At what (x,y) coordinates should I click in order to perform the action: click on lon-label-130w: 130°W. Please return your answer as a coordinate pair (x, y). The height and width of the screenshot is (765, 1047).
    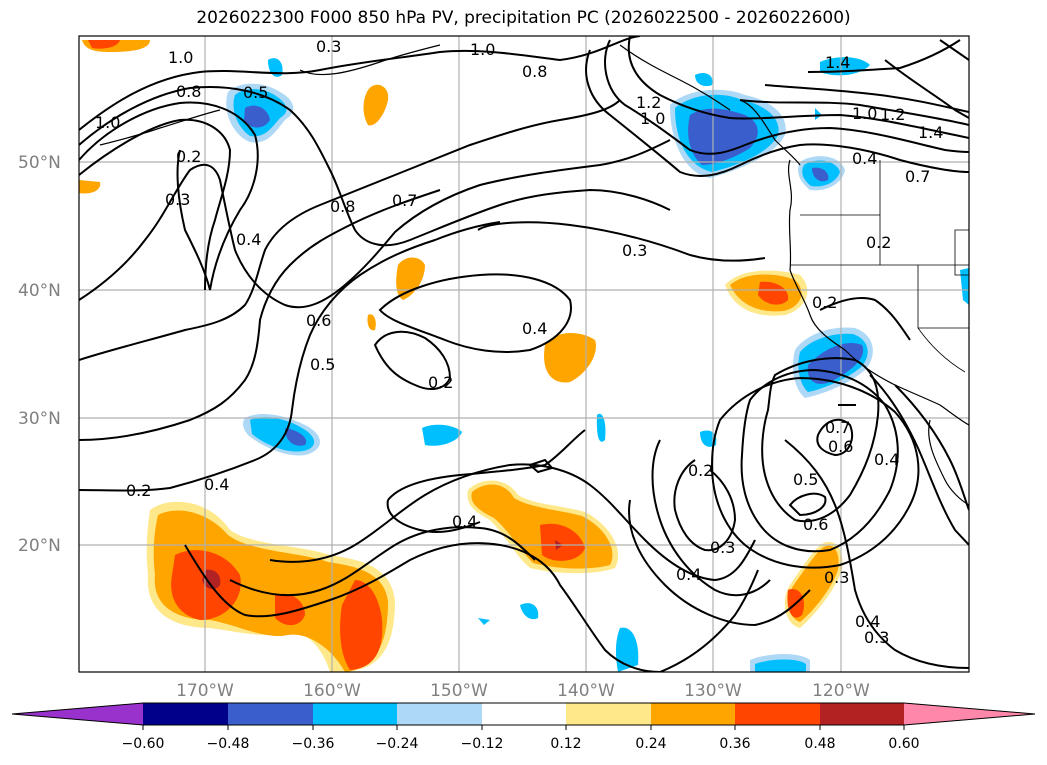
    Looking at the image, I should click on (713, 691).